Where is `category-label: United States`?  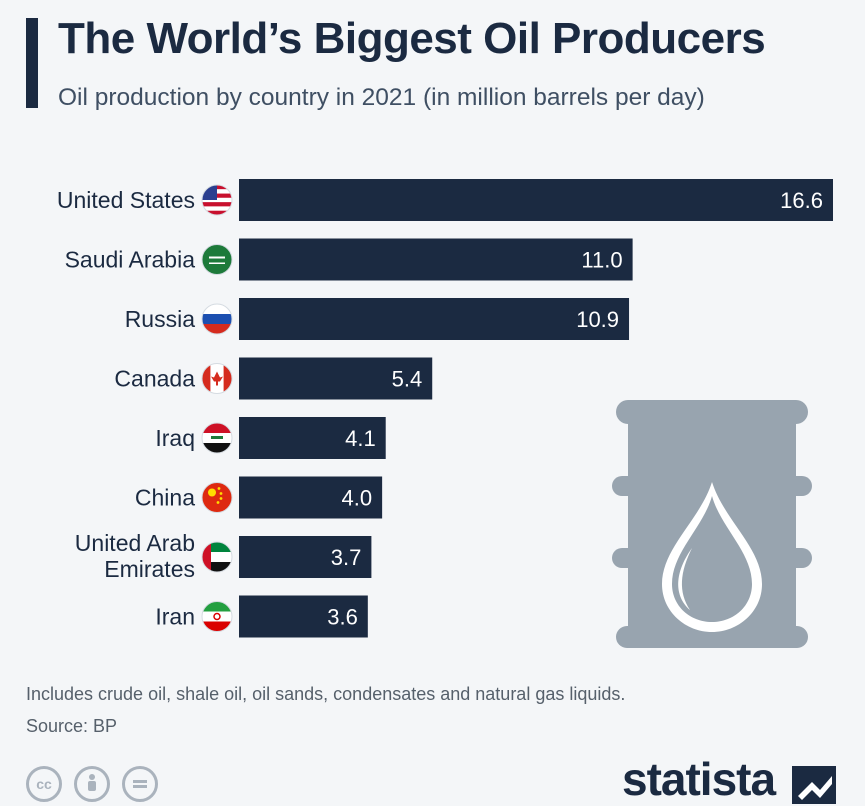
category-label: United States is located at coordinates (126, 200).